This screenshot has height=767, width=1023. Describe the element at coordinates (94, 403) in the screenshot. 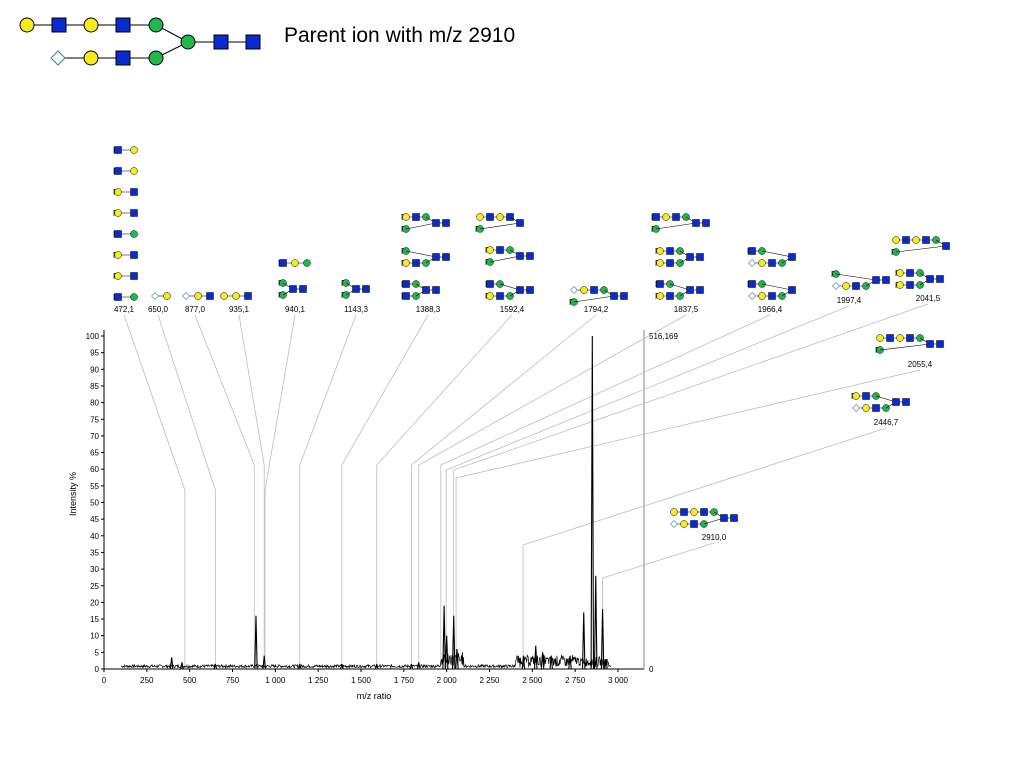

I see `y-tick-label: 80` at that location.